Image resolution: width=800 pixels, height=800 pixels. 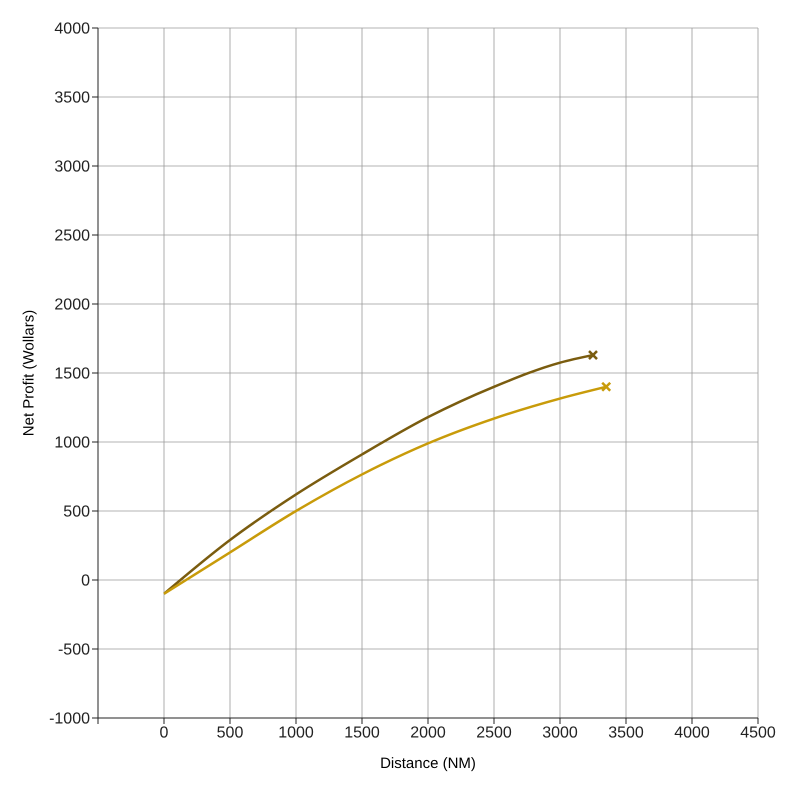 What do you see at coordinates (72, 29) in the screenshot?
I see `y-tick-label: 4000` at bounding box center [72, 29].